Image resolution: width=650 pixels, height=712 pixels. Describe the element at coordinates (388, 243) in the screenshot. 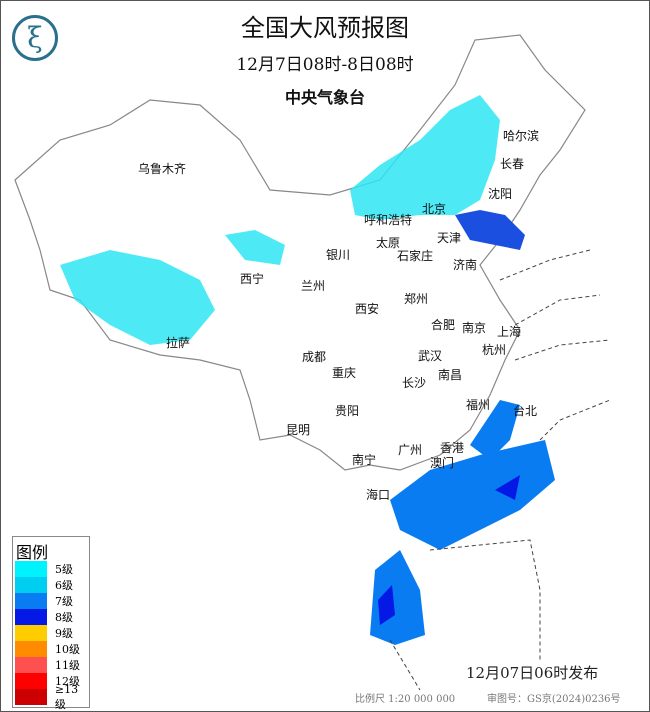

I see `city-label: 太原` at that location.